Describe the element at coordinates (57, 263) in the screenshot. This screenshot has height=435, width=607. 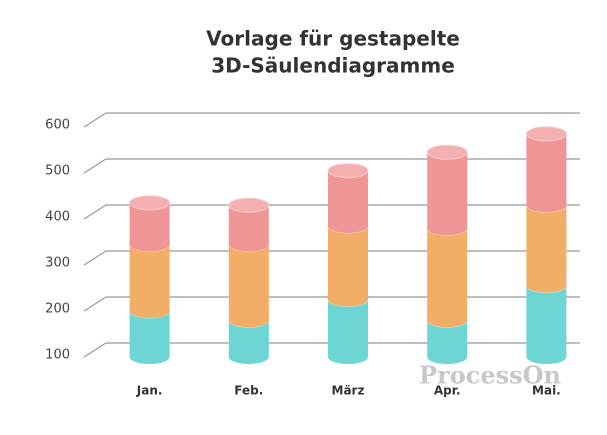
I see `y-tick-label: 300` at that location.